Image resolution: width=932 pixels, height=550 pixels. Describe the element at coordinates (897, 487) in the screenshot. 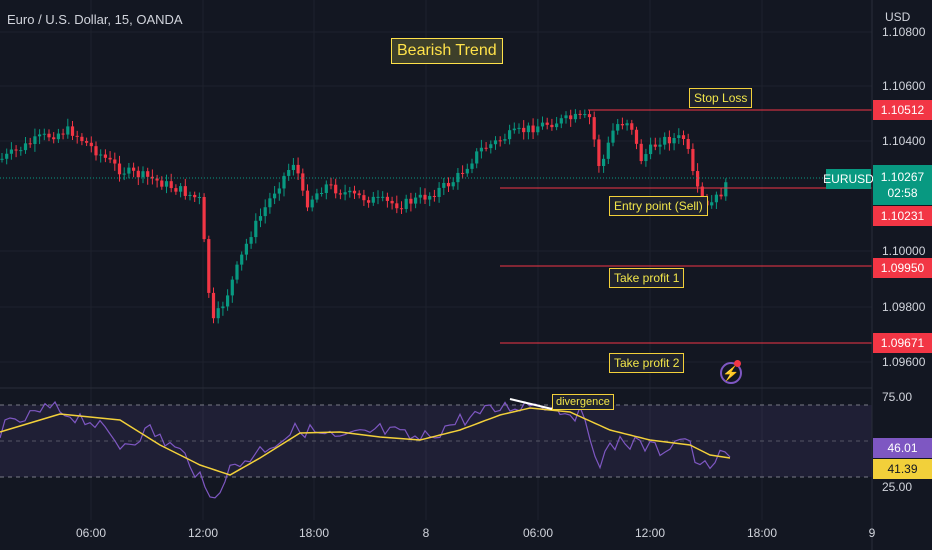

I see `rsi-tick: 25.00` at that location.